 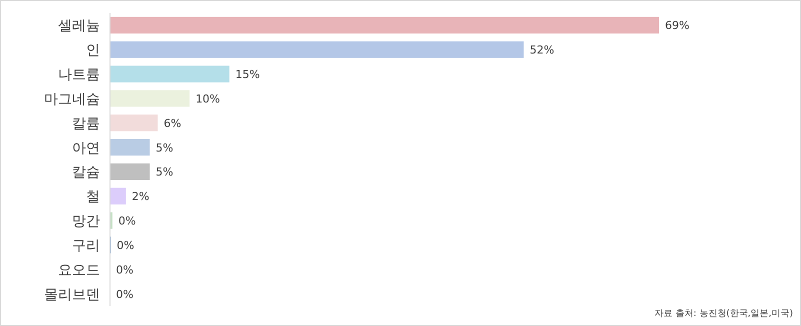 What do you see at coordinates (86, 172) in the screenshot?
I see `y-tick-label: 칼슘` at bounding box center [86, 172].